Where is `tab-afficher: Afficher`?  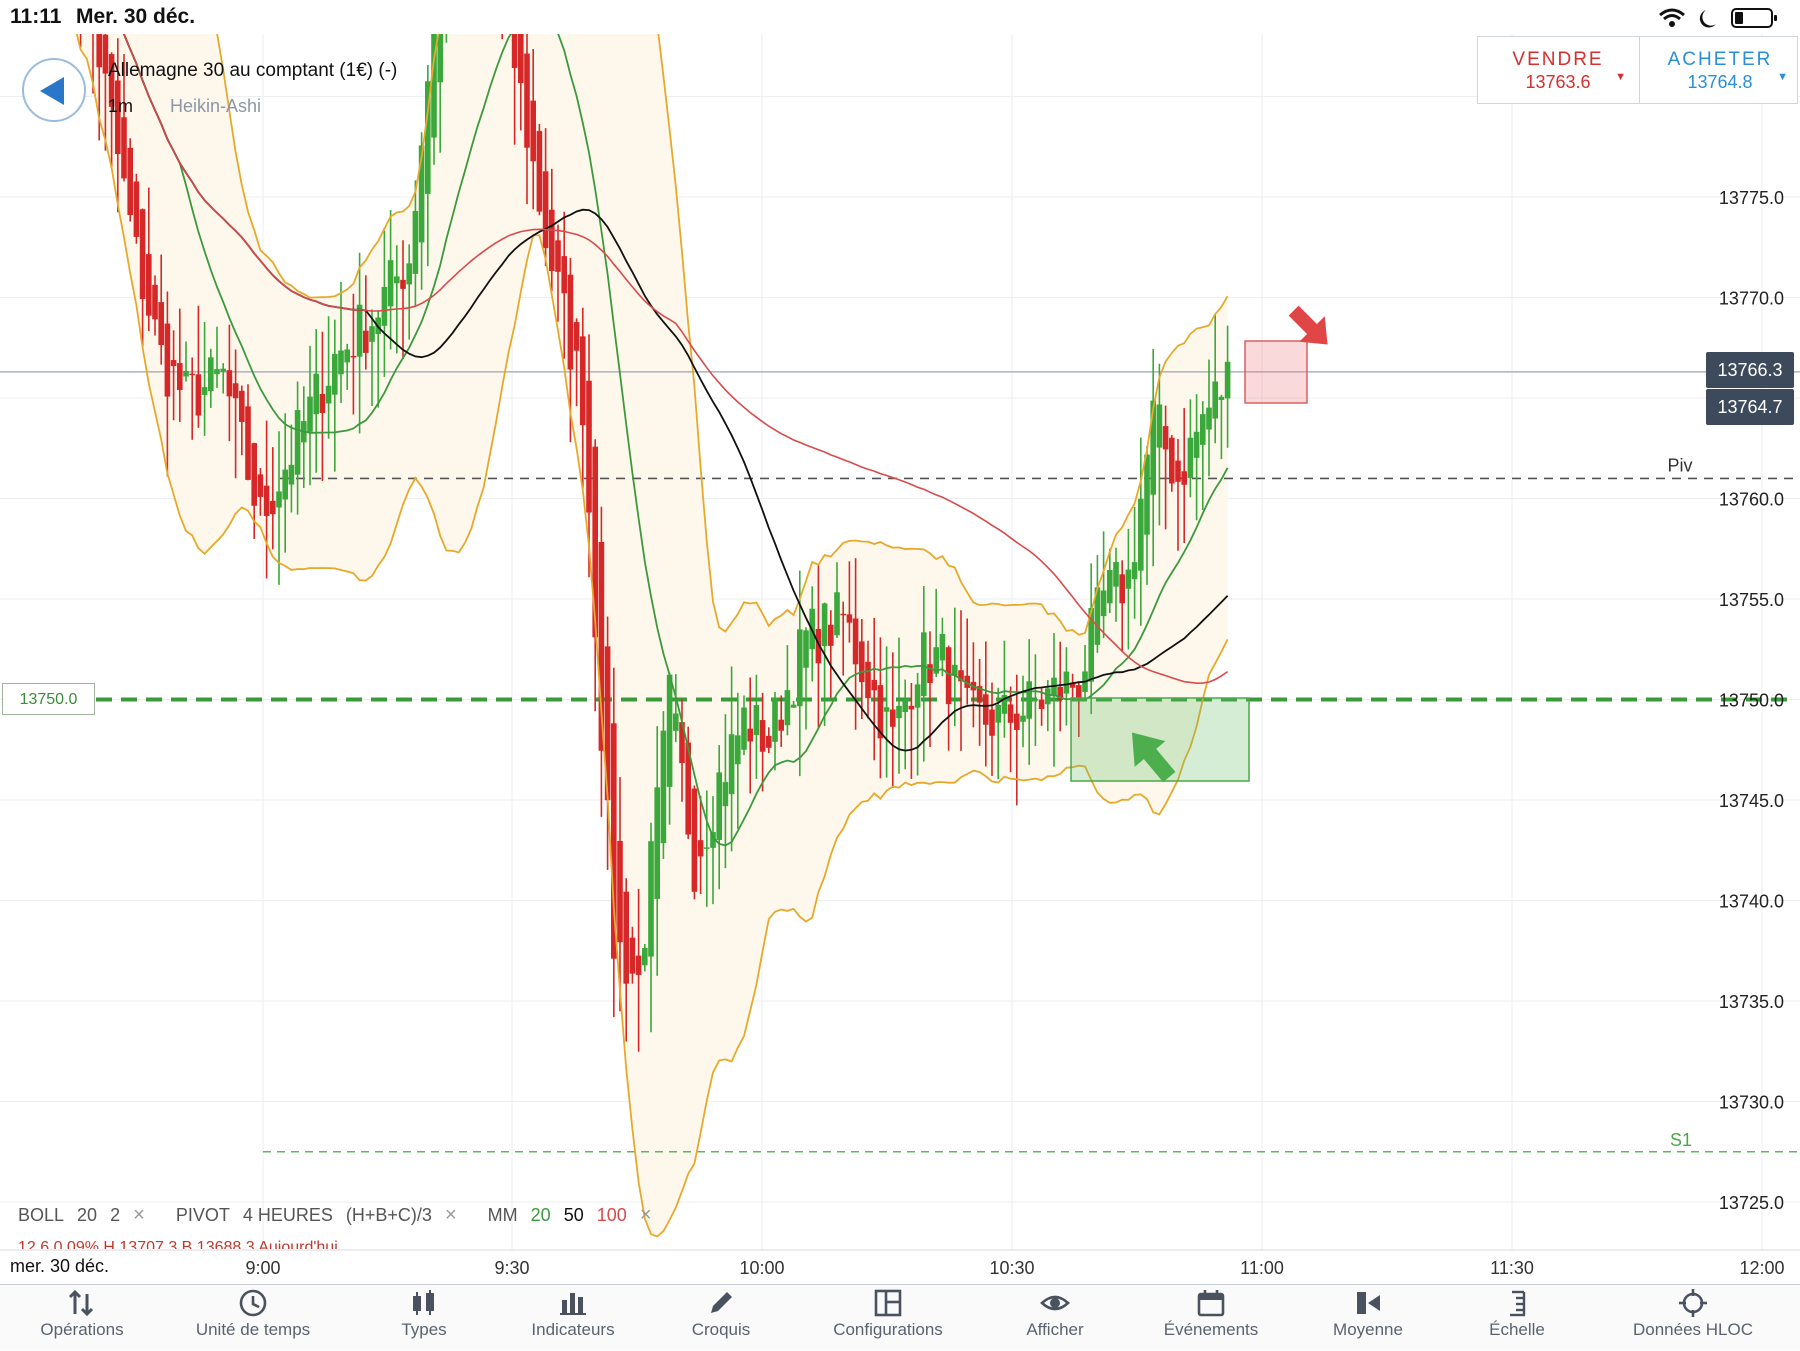
tab-afficher: Afficher is located at coordinates (1055, 1318).